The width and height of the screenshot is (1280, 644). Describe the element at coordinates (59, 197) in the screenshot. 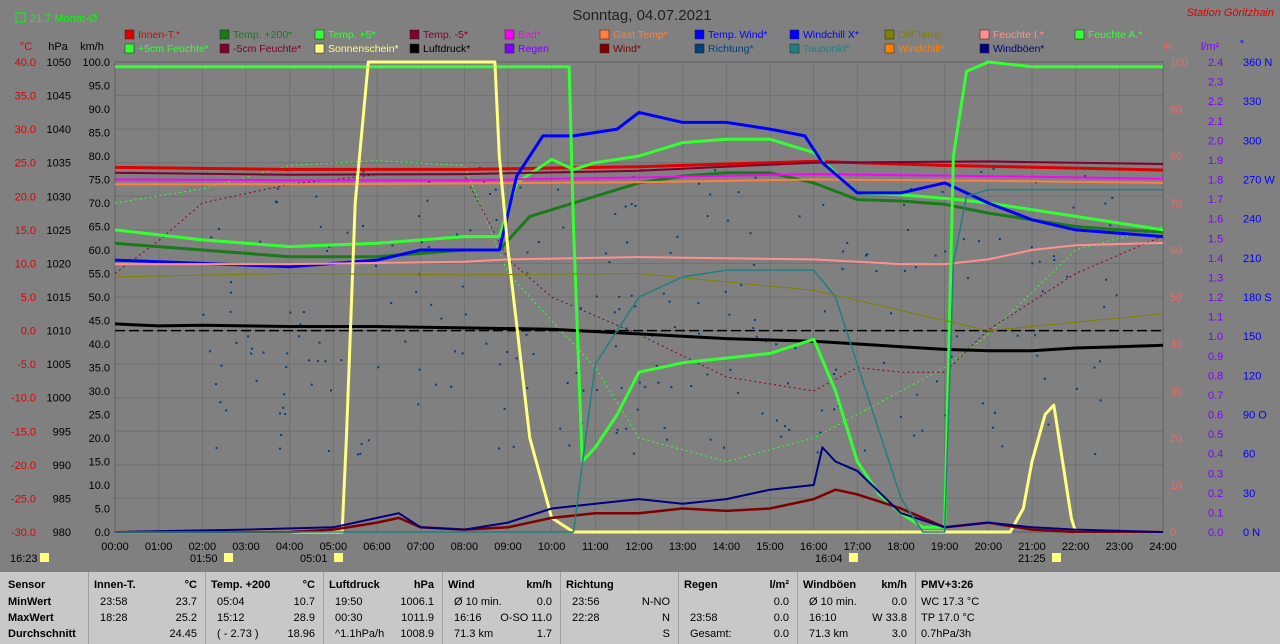

I see `hpa-tick-label: 1030` at that location.